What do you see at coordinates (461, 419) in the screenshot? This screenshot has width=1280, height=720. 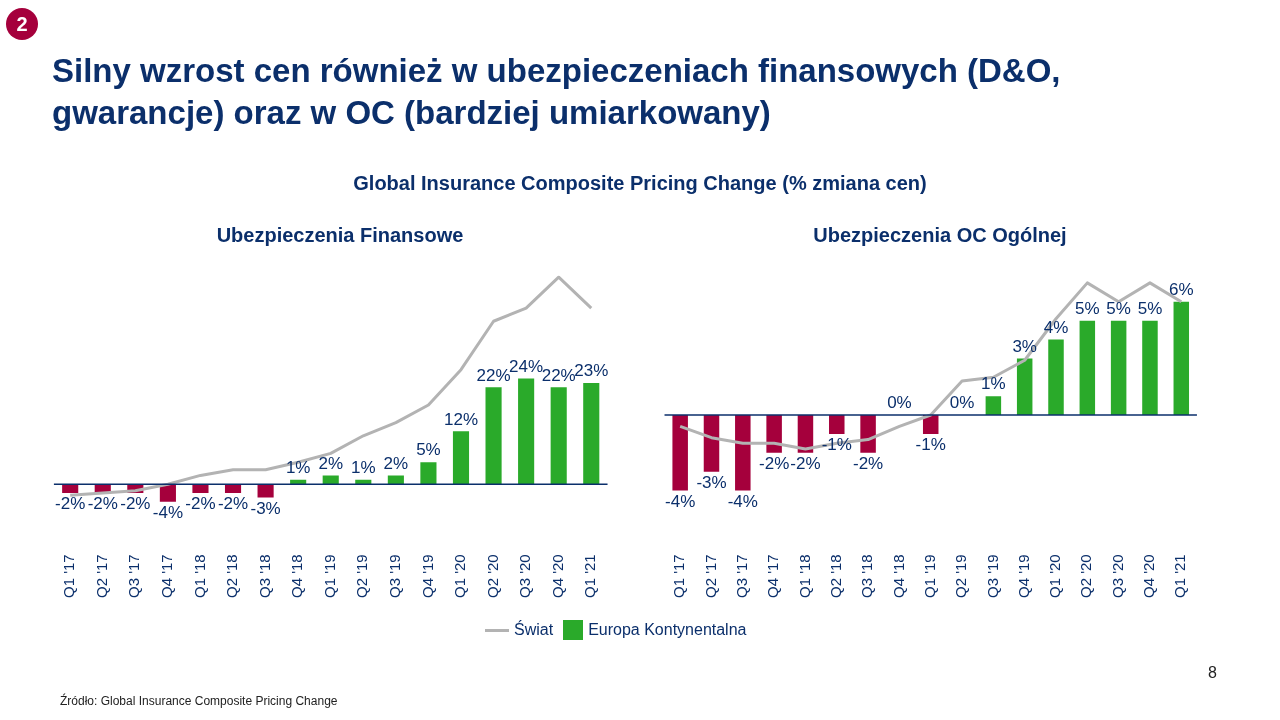 I see `data-label: 12%` at bounding box center [461, 419].